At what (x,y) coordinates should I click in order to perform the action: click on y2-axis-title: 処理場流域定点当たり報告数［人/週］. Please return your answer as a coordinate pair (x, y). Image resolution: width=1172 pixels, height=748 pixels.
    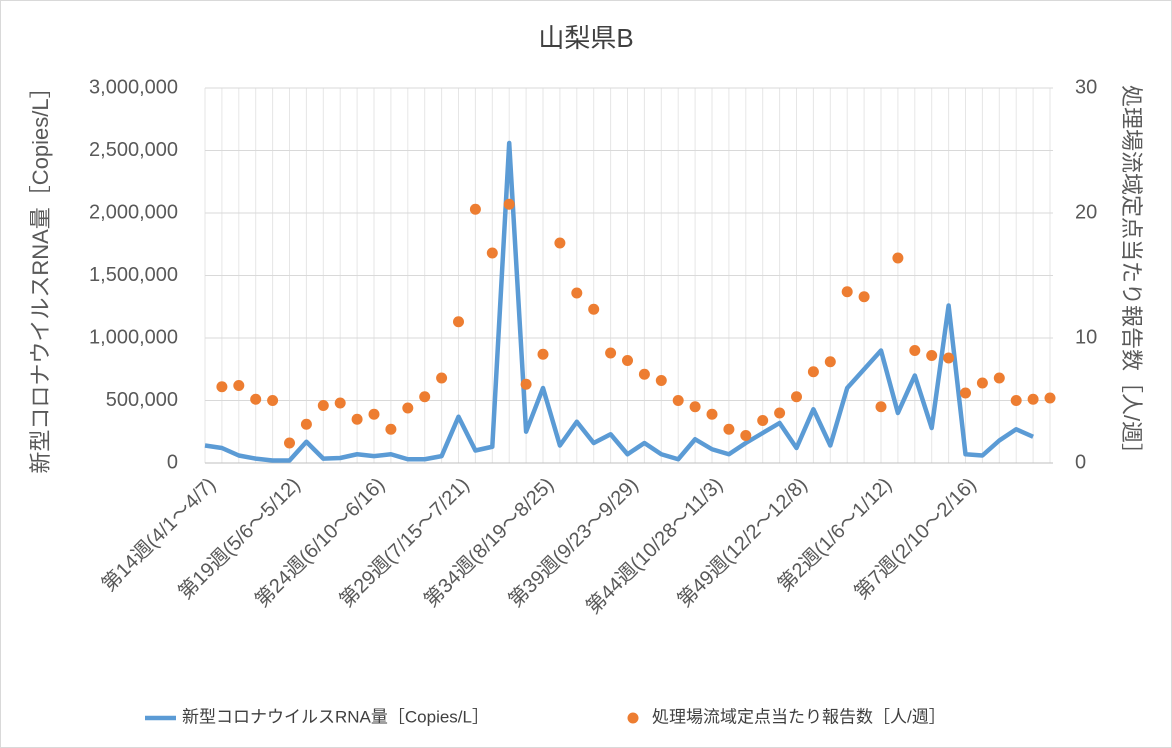
    Looking at the image, I should click on (1131, 275).